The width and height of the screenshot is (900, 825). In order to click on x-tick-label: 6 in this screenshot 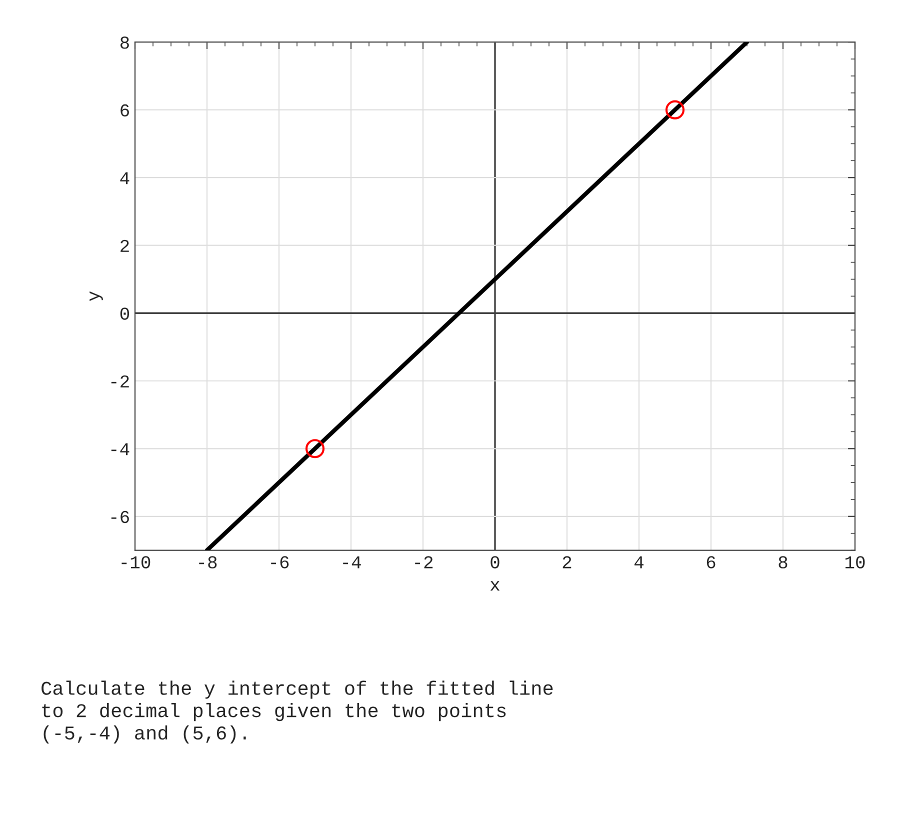, I will do `click(711, 562)`.